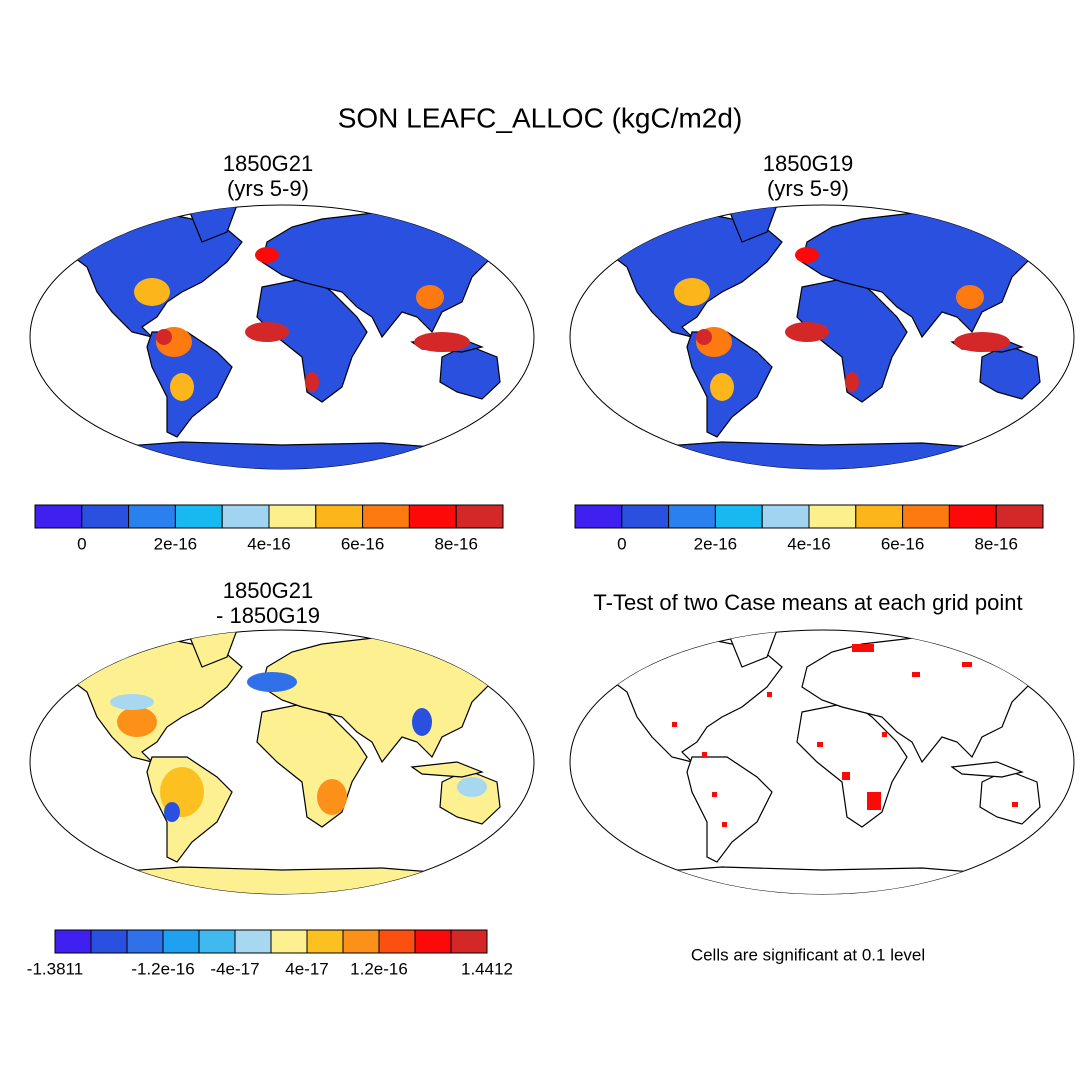 The width and height of the screenshot is (1080, 1080). Describe the element at coordinates (55, 968) in the screenshot. I see `colorbar-label: -1.3811` at that location.